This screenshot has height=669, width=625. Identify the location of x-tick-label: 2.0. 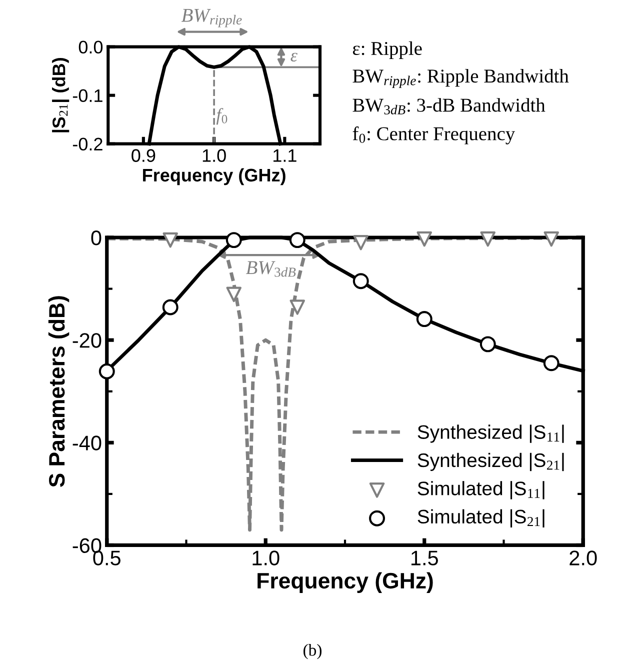
(583, 558).